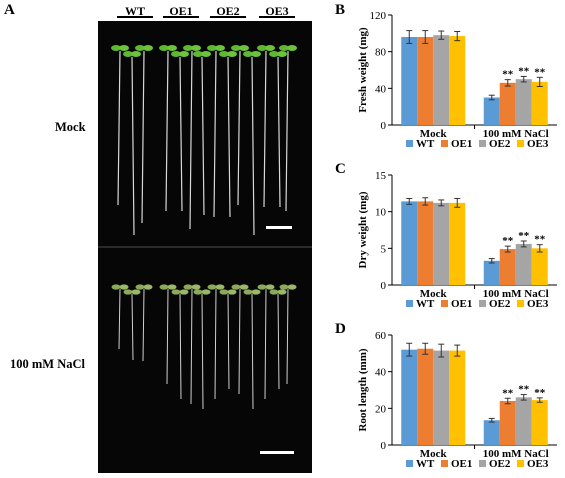 The width and height of the screenshot is (565, 478). Describe the element at coordinates (381, 409) in the screenshot. I see `y-tick-label: 20` at that location.